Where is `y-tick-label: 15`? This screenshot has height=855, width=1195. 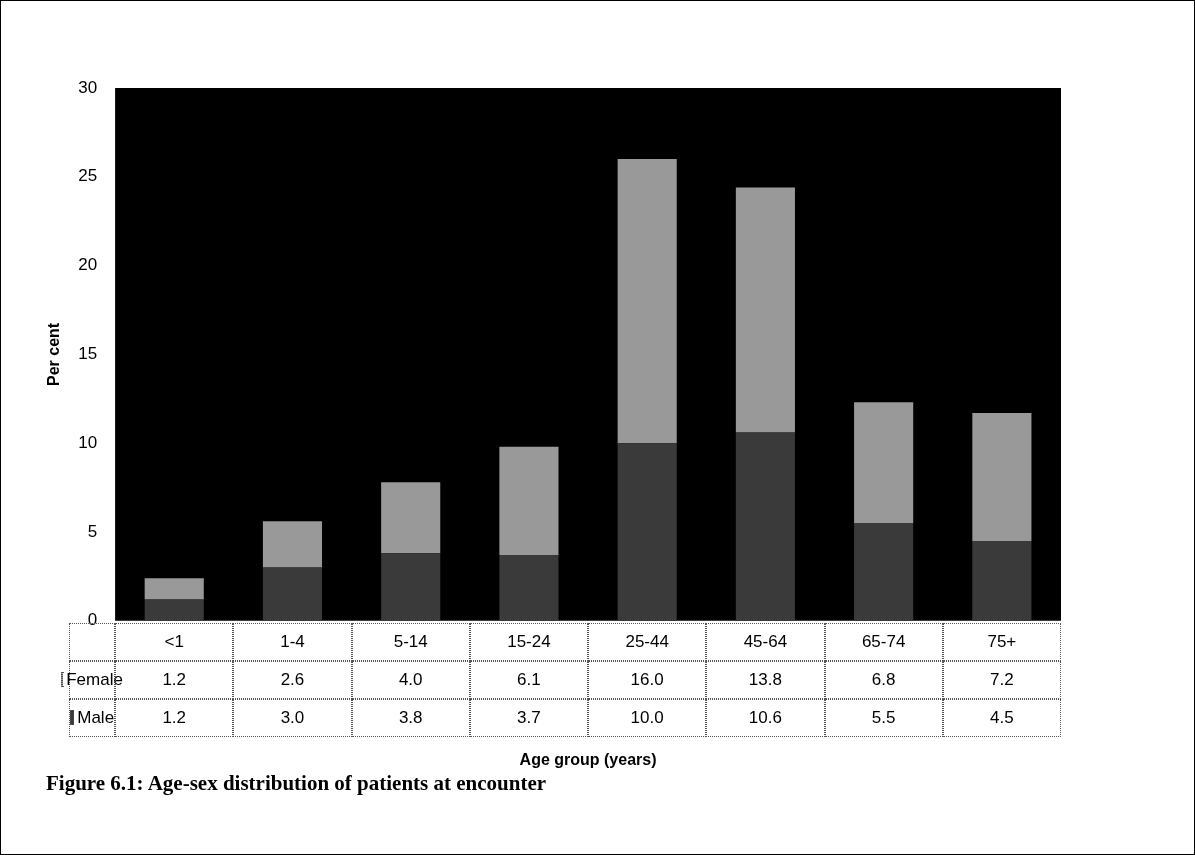
y-tick-label: 15 is located at coordinates (88, 354).